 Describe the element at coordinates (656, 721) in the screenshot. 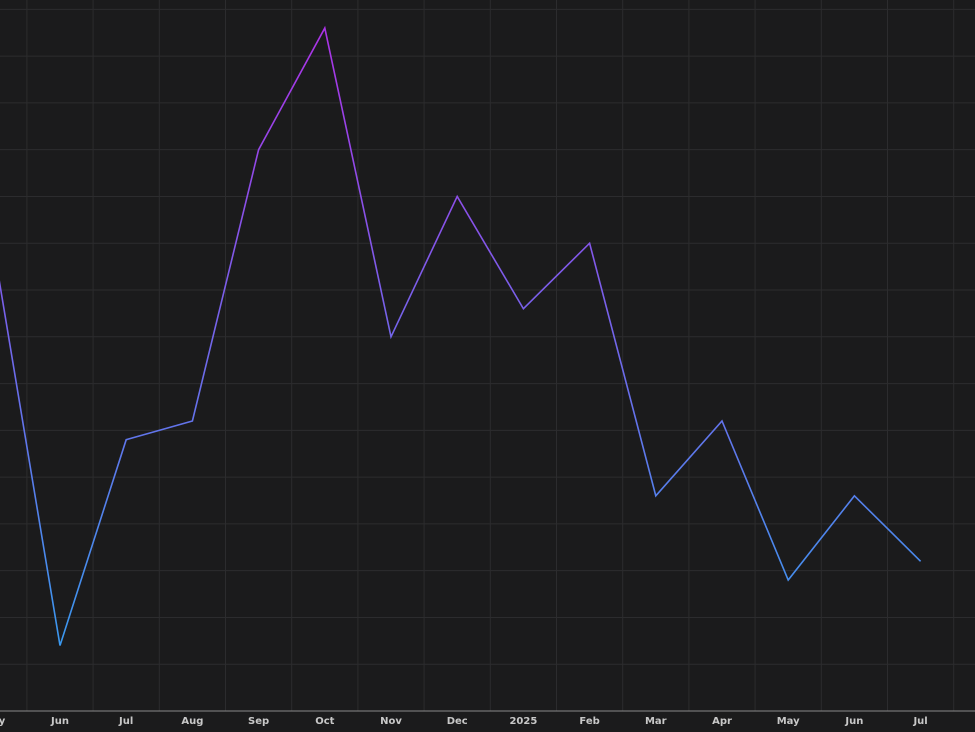

I see `x-tick-label: Mar` at that location.